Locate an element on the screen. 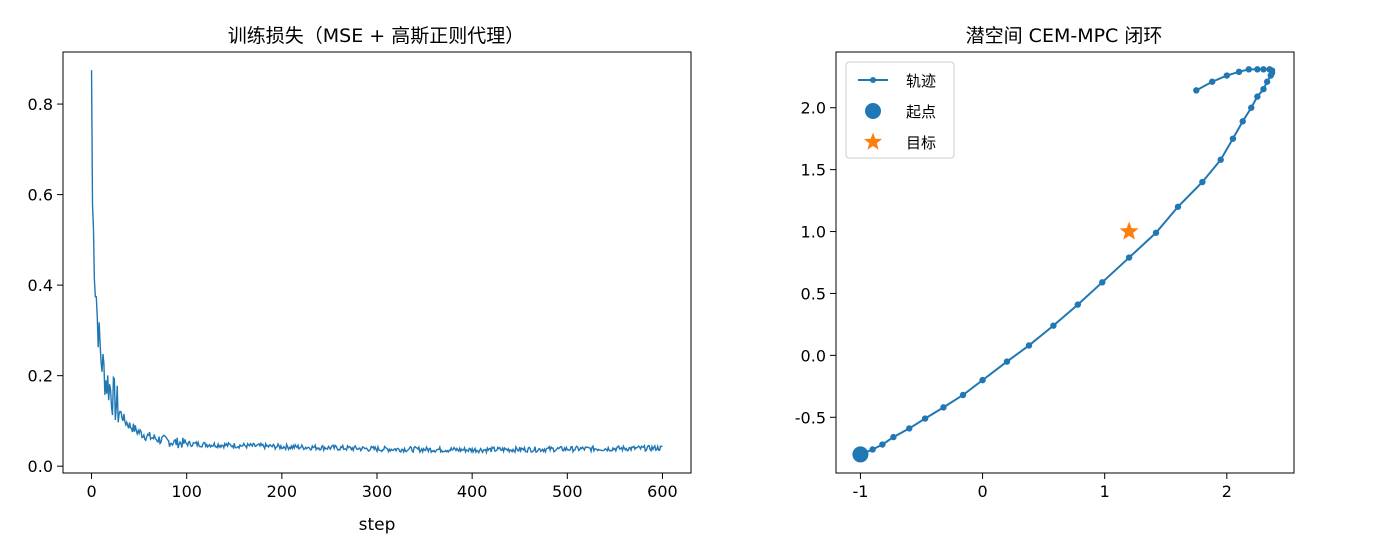  mpc-chart-title: 潜空间 CEM-MPC 闭环 is located at coordinates (1064, 36).